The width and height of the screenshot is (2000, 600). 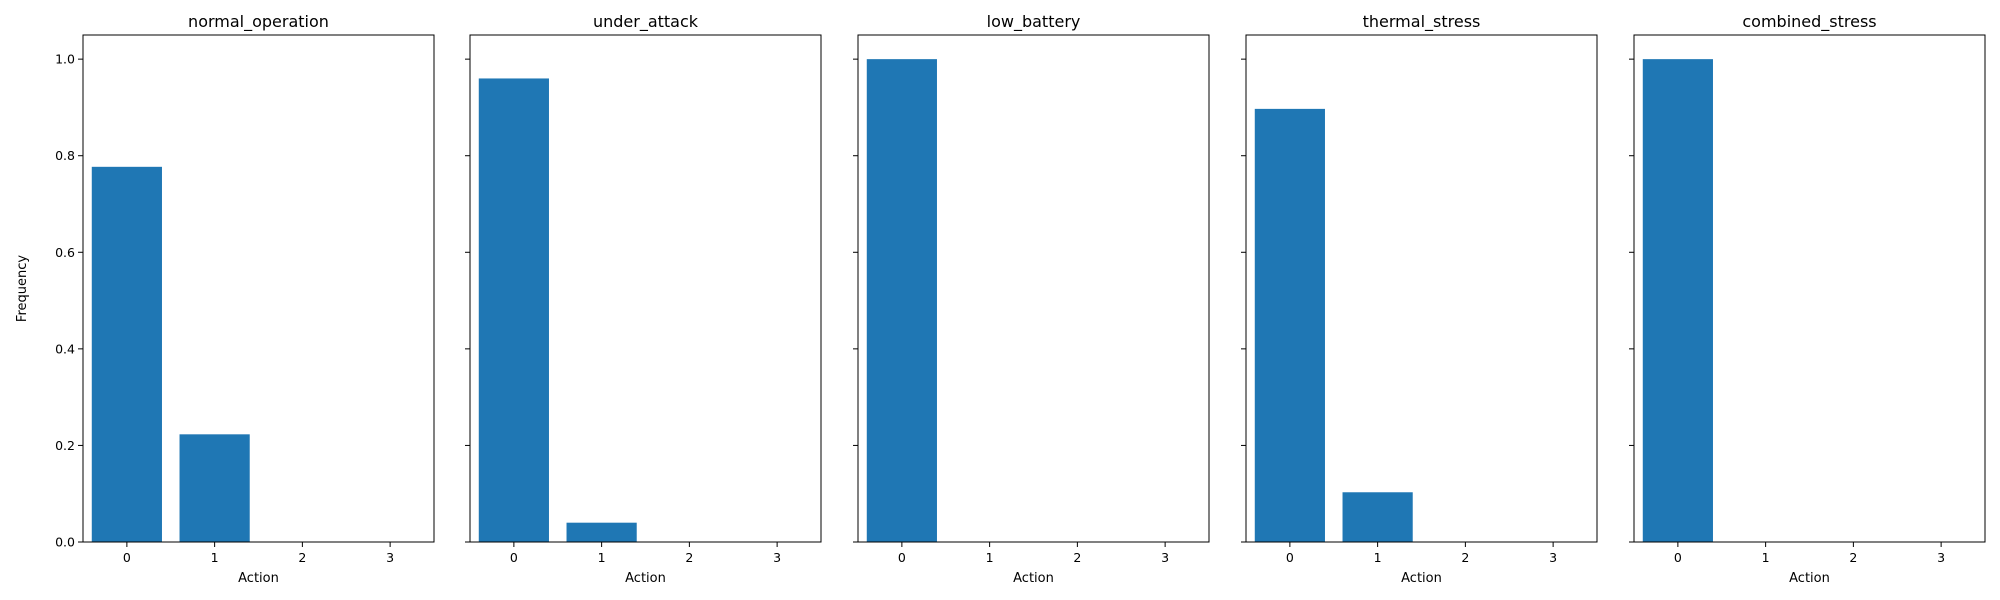 What do you see at coordinates (1809, 22) in the screenshot?
I see `panel-title: combined_stress` at bounding box center [1809, 22].